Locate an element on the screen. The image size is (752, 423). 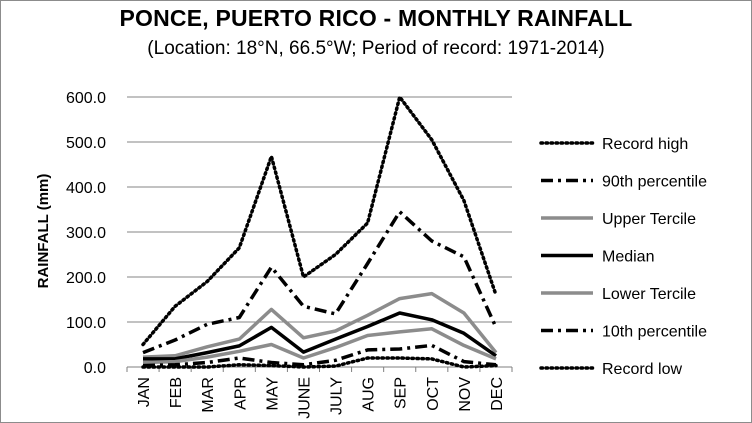
y-axis-ticks: 0.0 100.0 200.0 300.0 400.0 500.0 600.0 is located at coordinates (86, 233).